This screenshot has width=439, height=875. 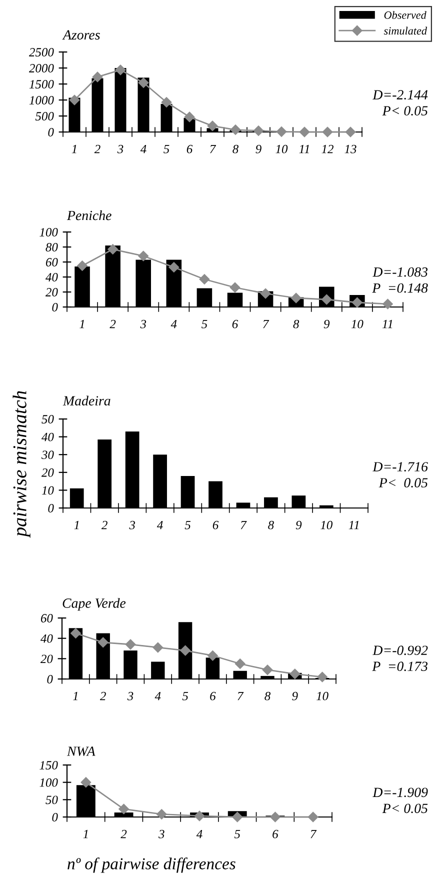 What do you see at coordinates (49, 765) in the screenshot?
I see `y-tick-label: 150` at bounding box center [49, 765].